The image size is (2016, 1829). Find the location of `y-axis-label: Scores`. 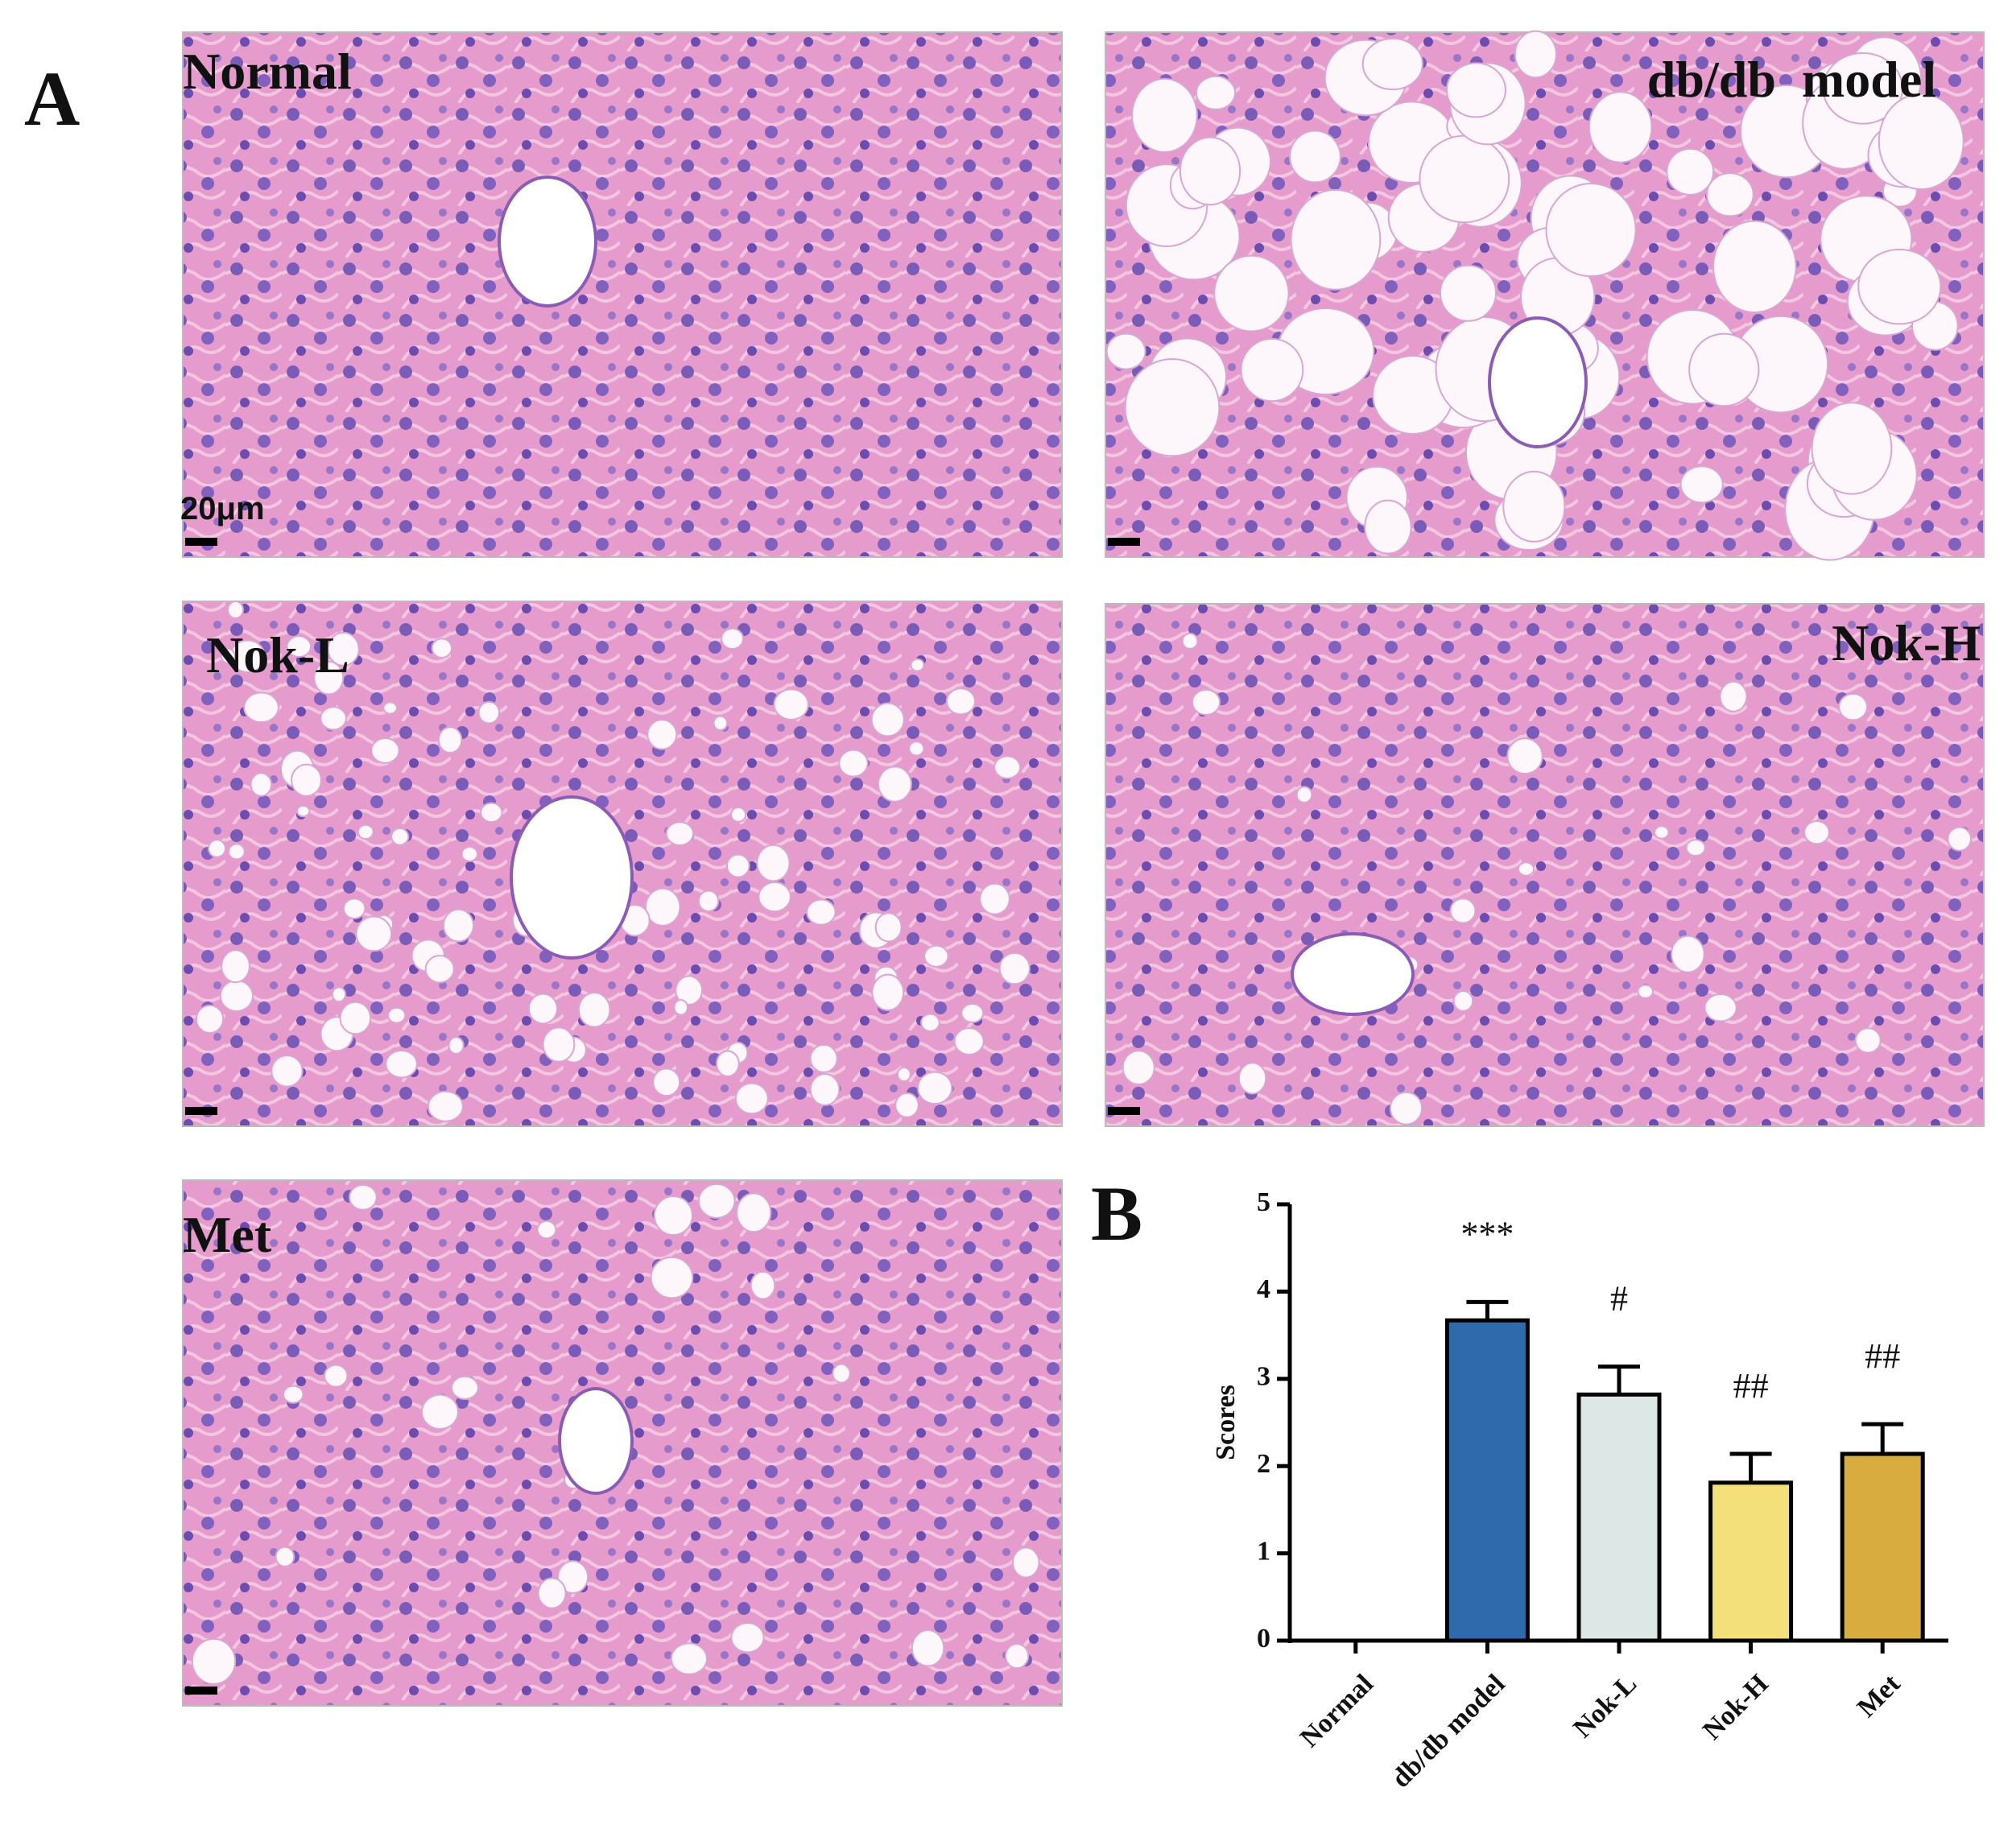

y-axis-label: Scores is located at coordinates (1226, 1423).